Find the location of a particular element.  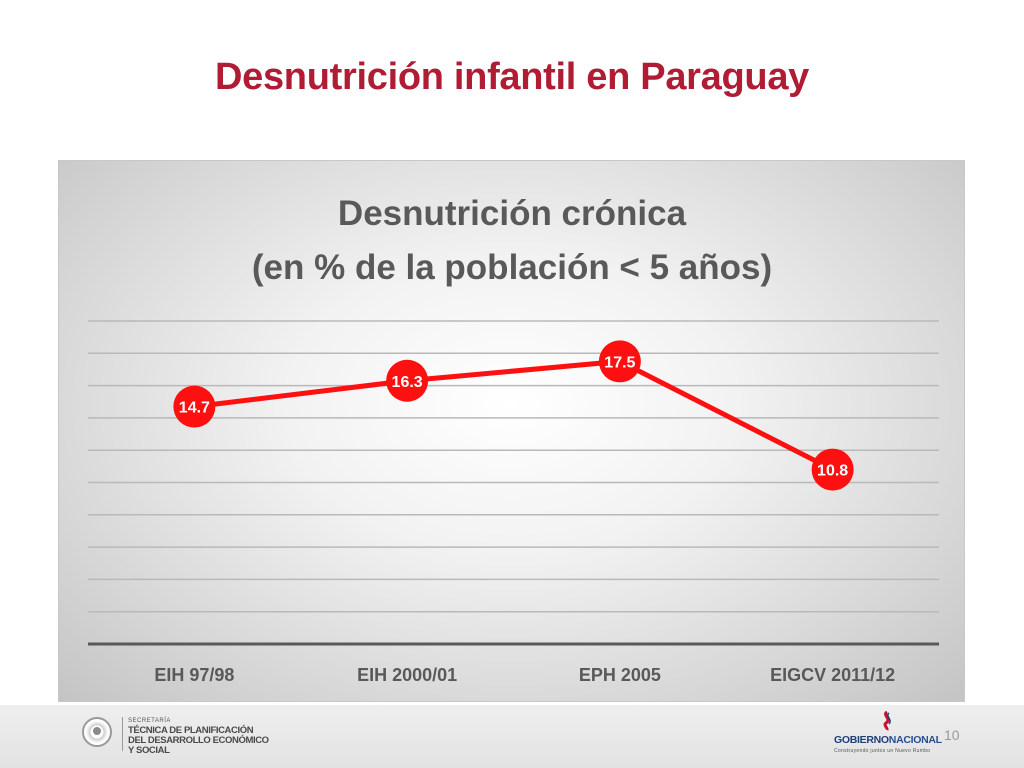

gobierno-nacional-text: GOBIERNONACIONAL is located at coordinates (888, 740).